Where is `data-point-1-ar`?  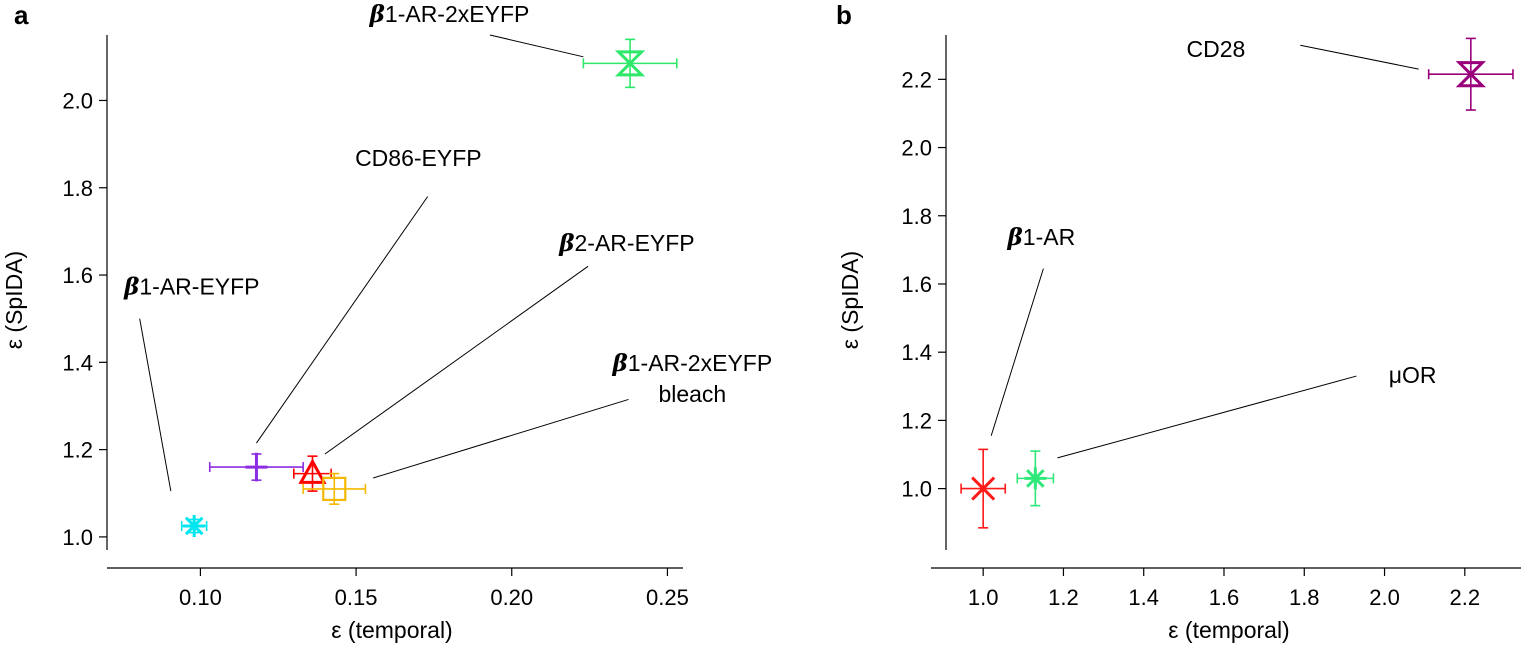 data-point-1-ar is located at coordinates (983, 488).